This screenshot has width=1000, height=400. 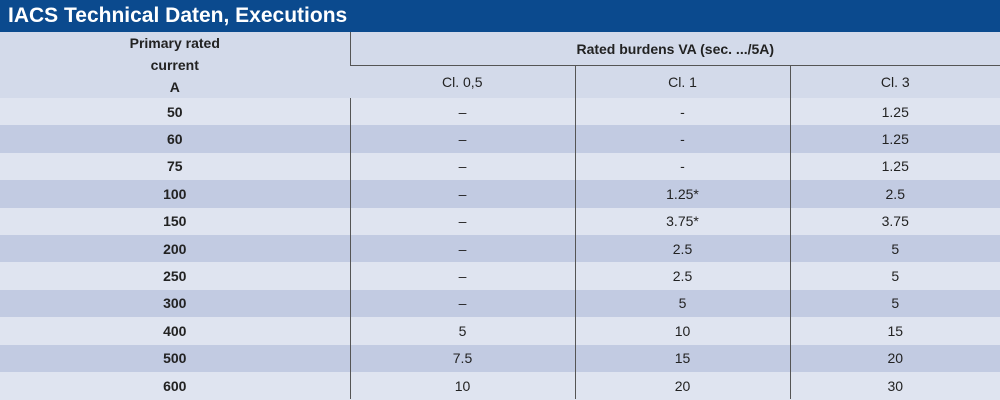 I want to click on table-row: 300–5 5, so click(x=500, y=303).